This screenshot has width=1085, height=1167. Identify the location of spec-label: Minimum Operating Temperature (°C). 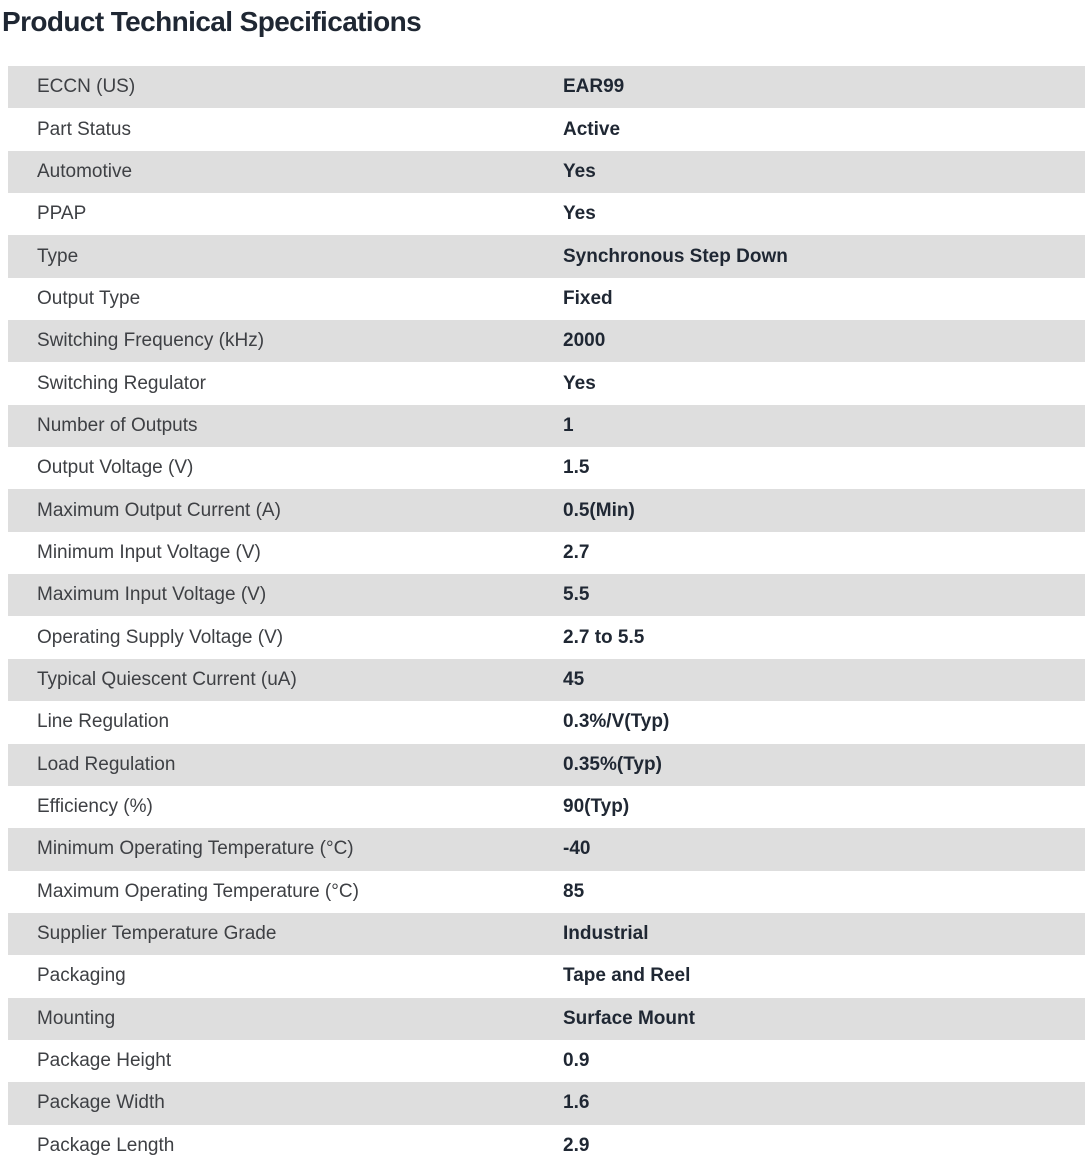
(195, 849).